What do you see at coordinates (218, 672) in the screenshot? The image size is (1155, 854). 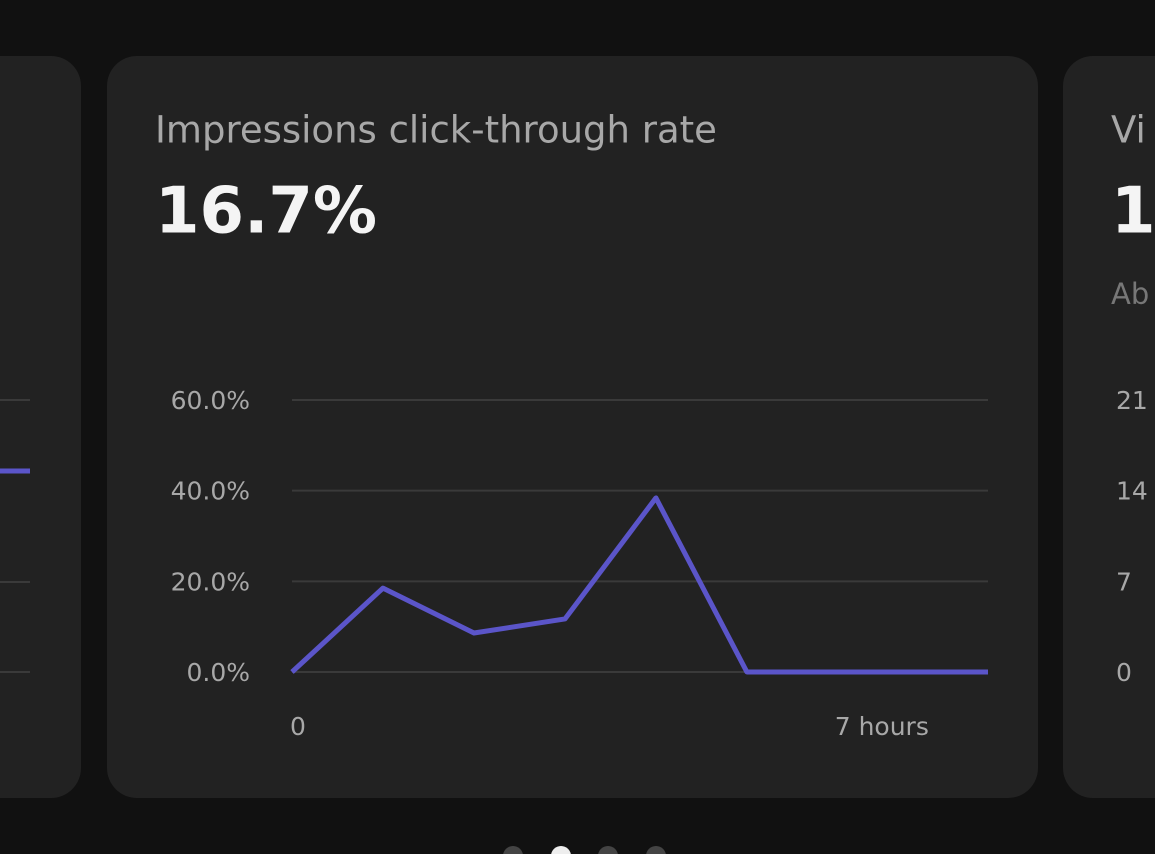 I see `y-tick-label: 0.0%` at bounding box center [218, 672].